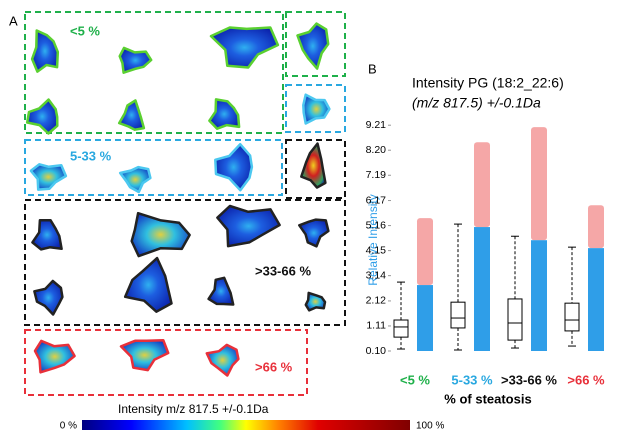 This screenshot has height=442, width=637. What do you see at coordinates (529, 379) in the screenshot?
I see `x-tick-label: >33-66 %` at bounding box center [529, 379].